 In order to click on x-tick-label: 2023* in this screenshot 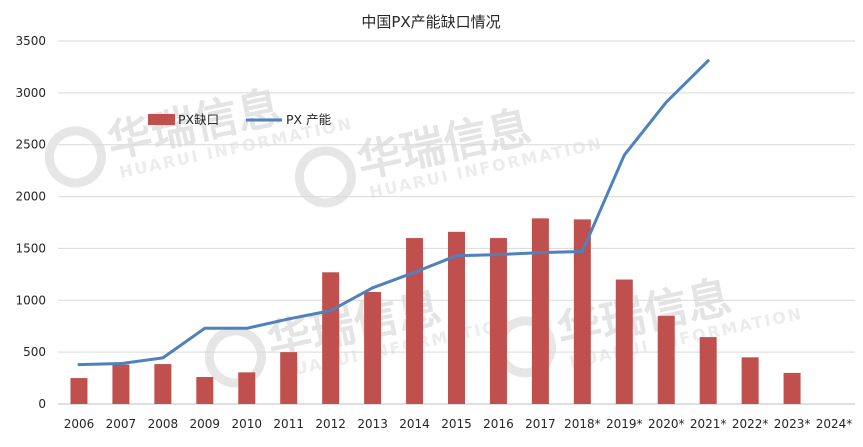, I will do `click(792, 424)`.